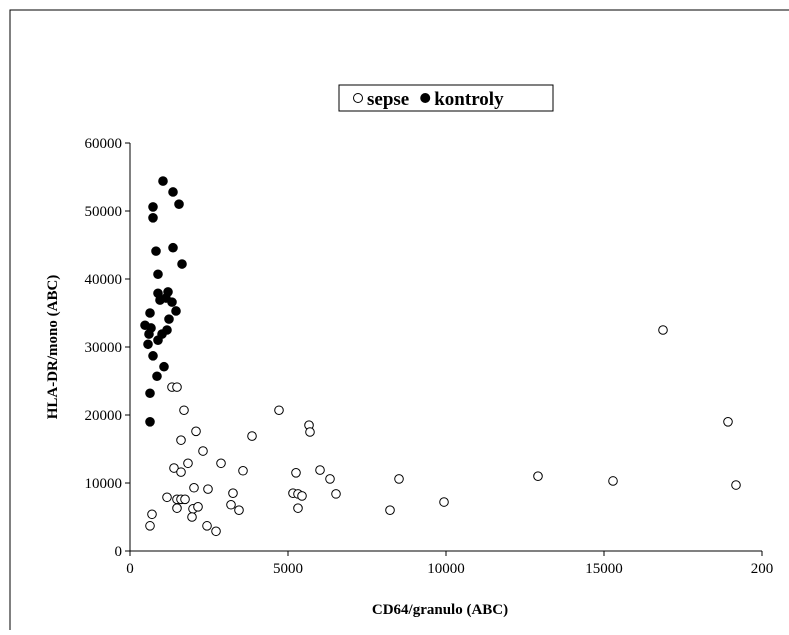 The height and width of the screenshot is (635, 789). What do you see at coordinates (388, 99) in the screenshot?
I see `legend-label: sepse` at bounding box center [388, 99].